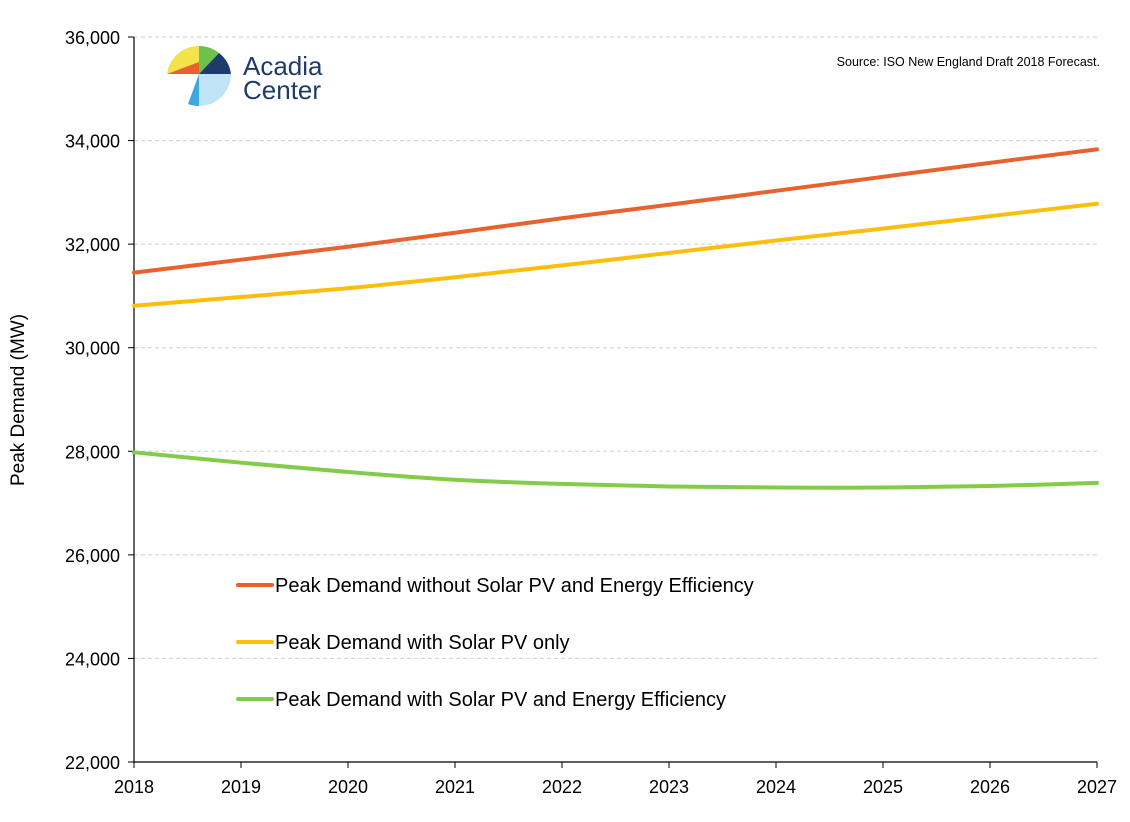  I want to click on logo-text-line2: Center, so click(282, 90).